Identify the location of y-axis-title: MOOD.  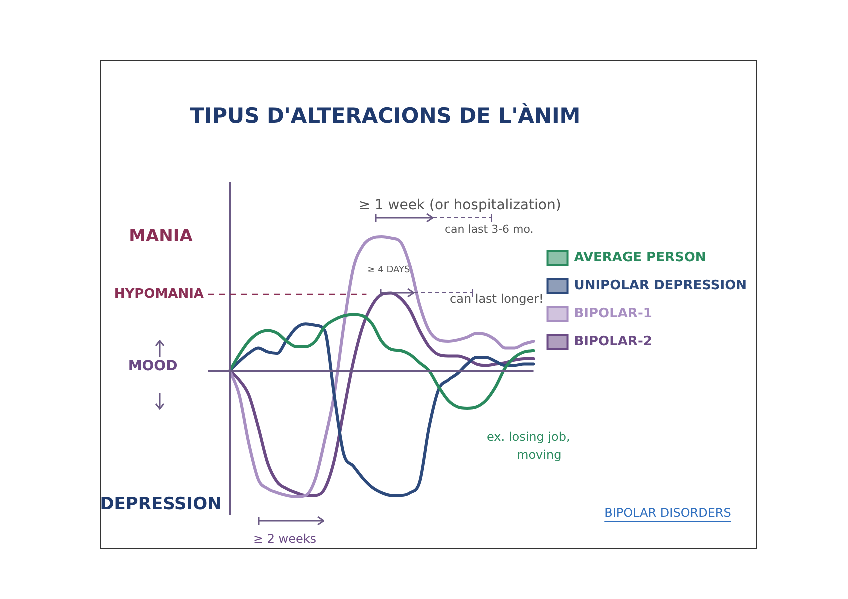
(153, 366).